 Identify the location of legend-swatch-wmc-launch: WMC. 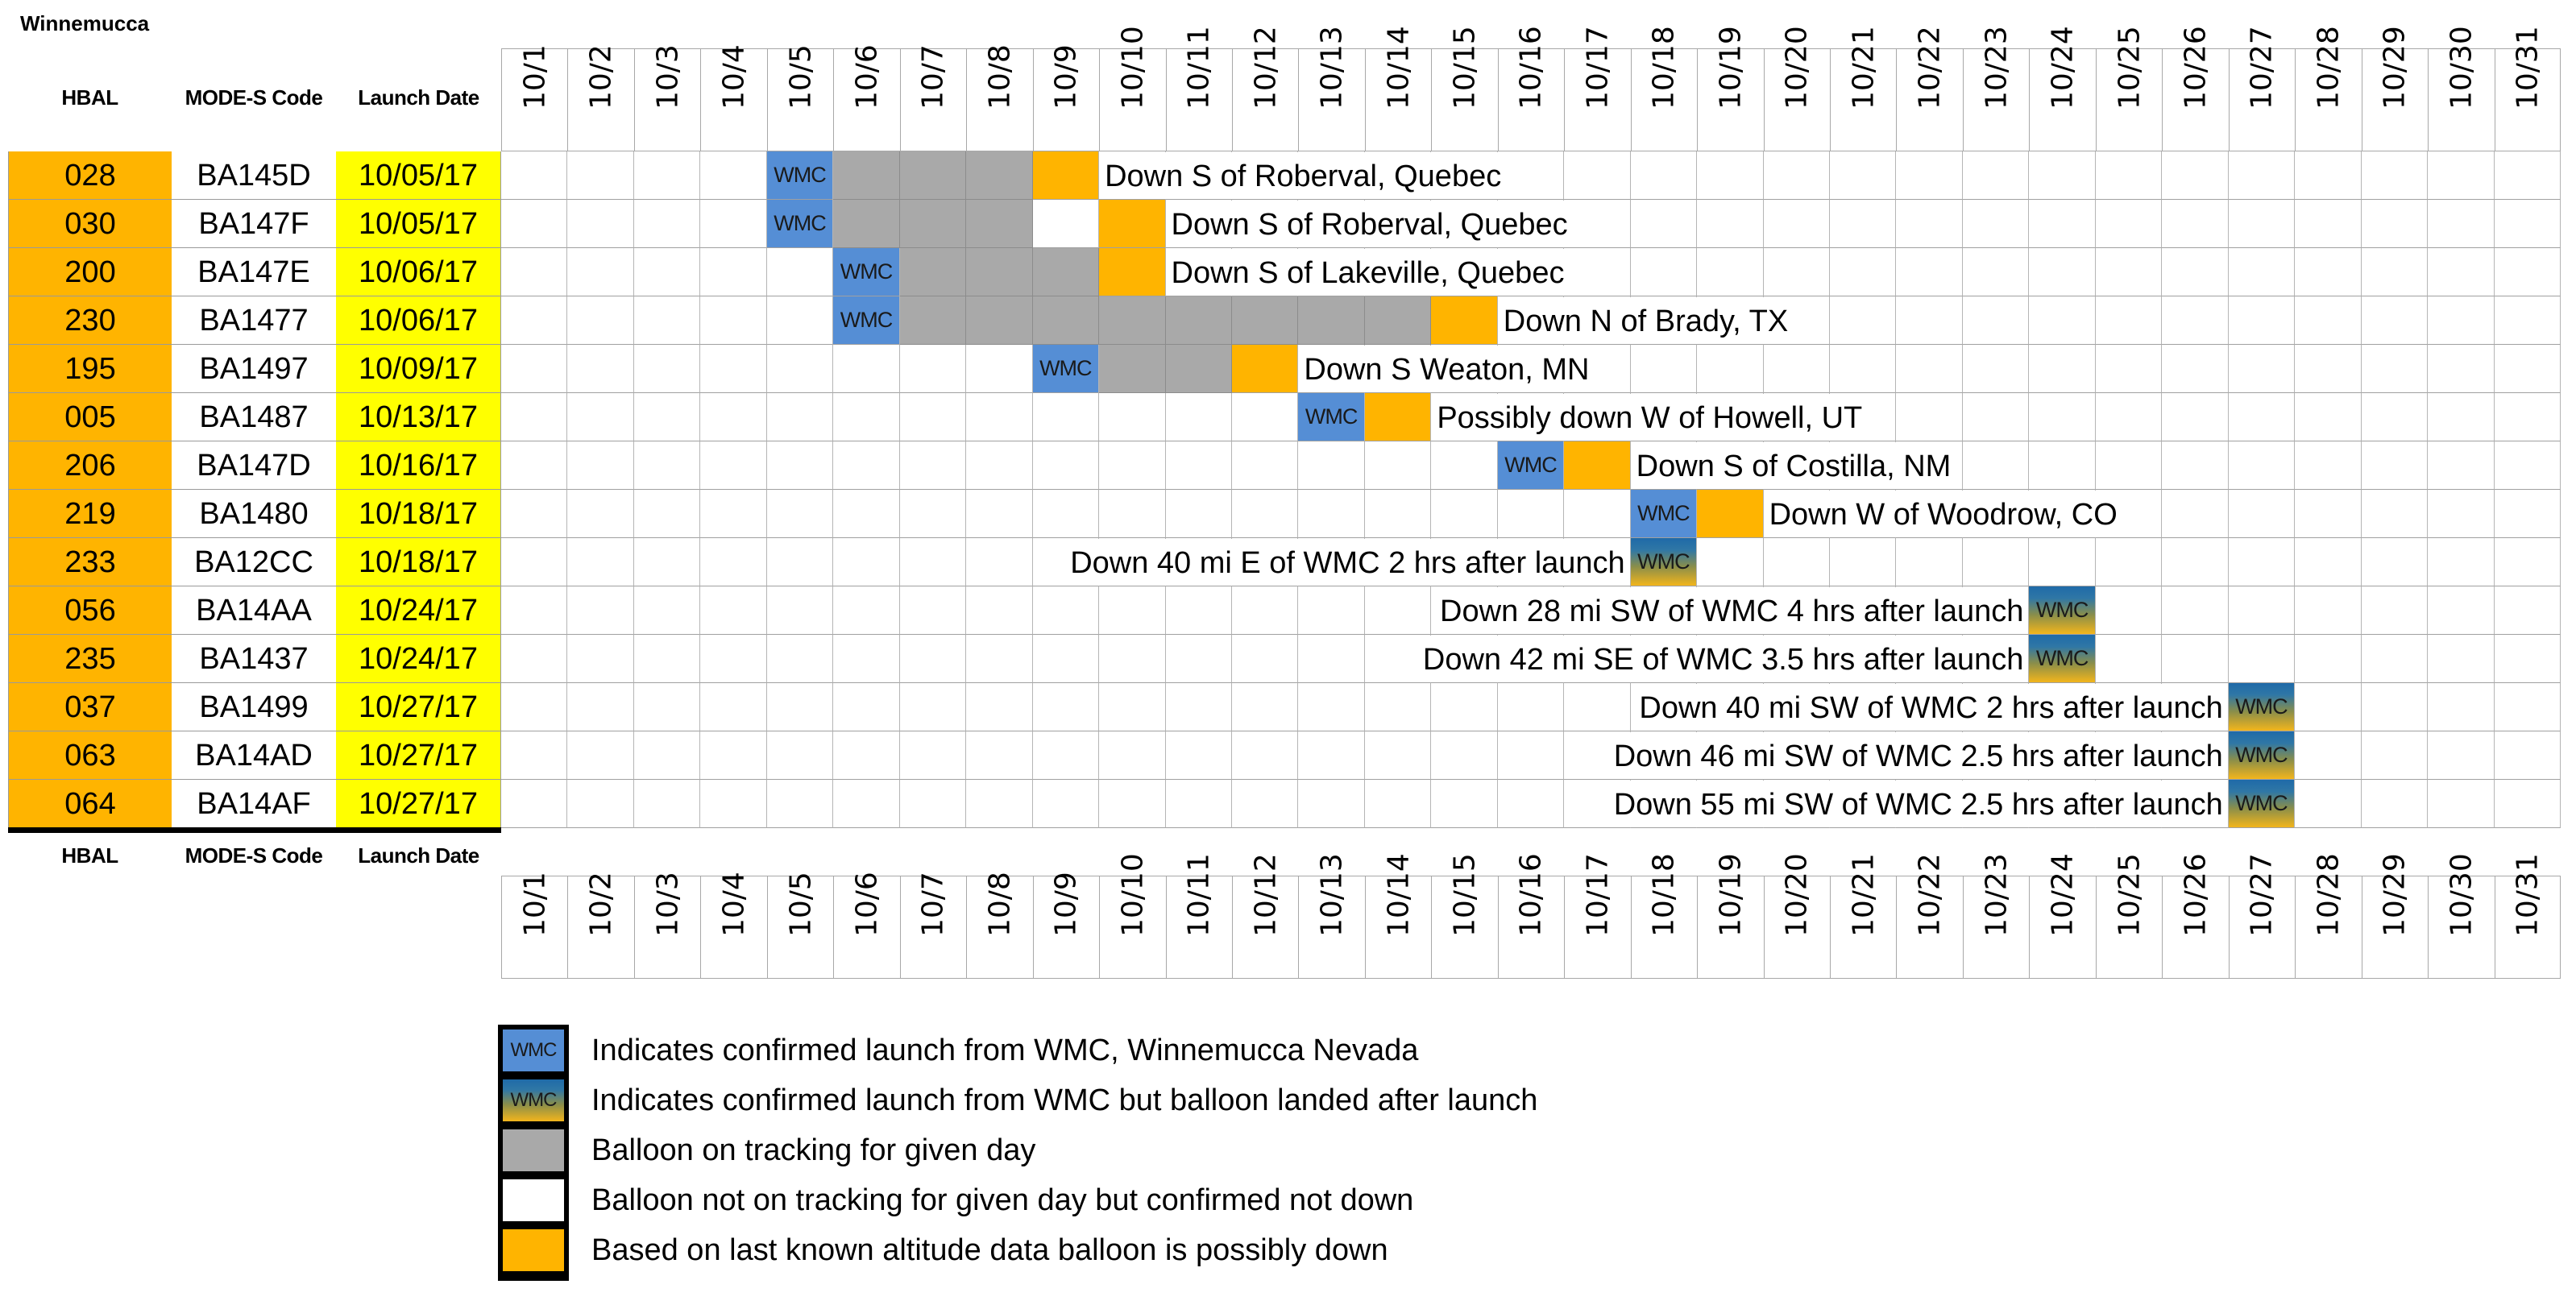
(533, 1050).